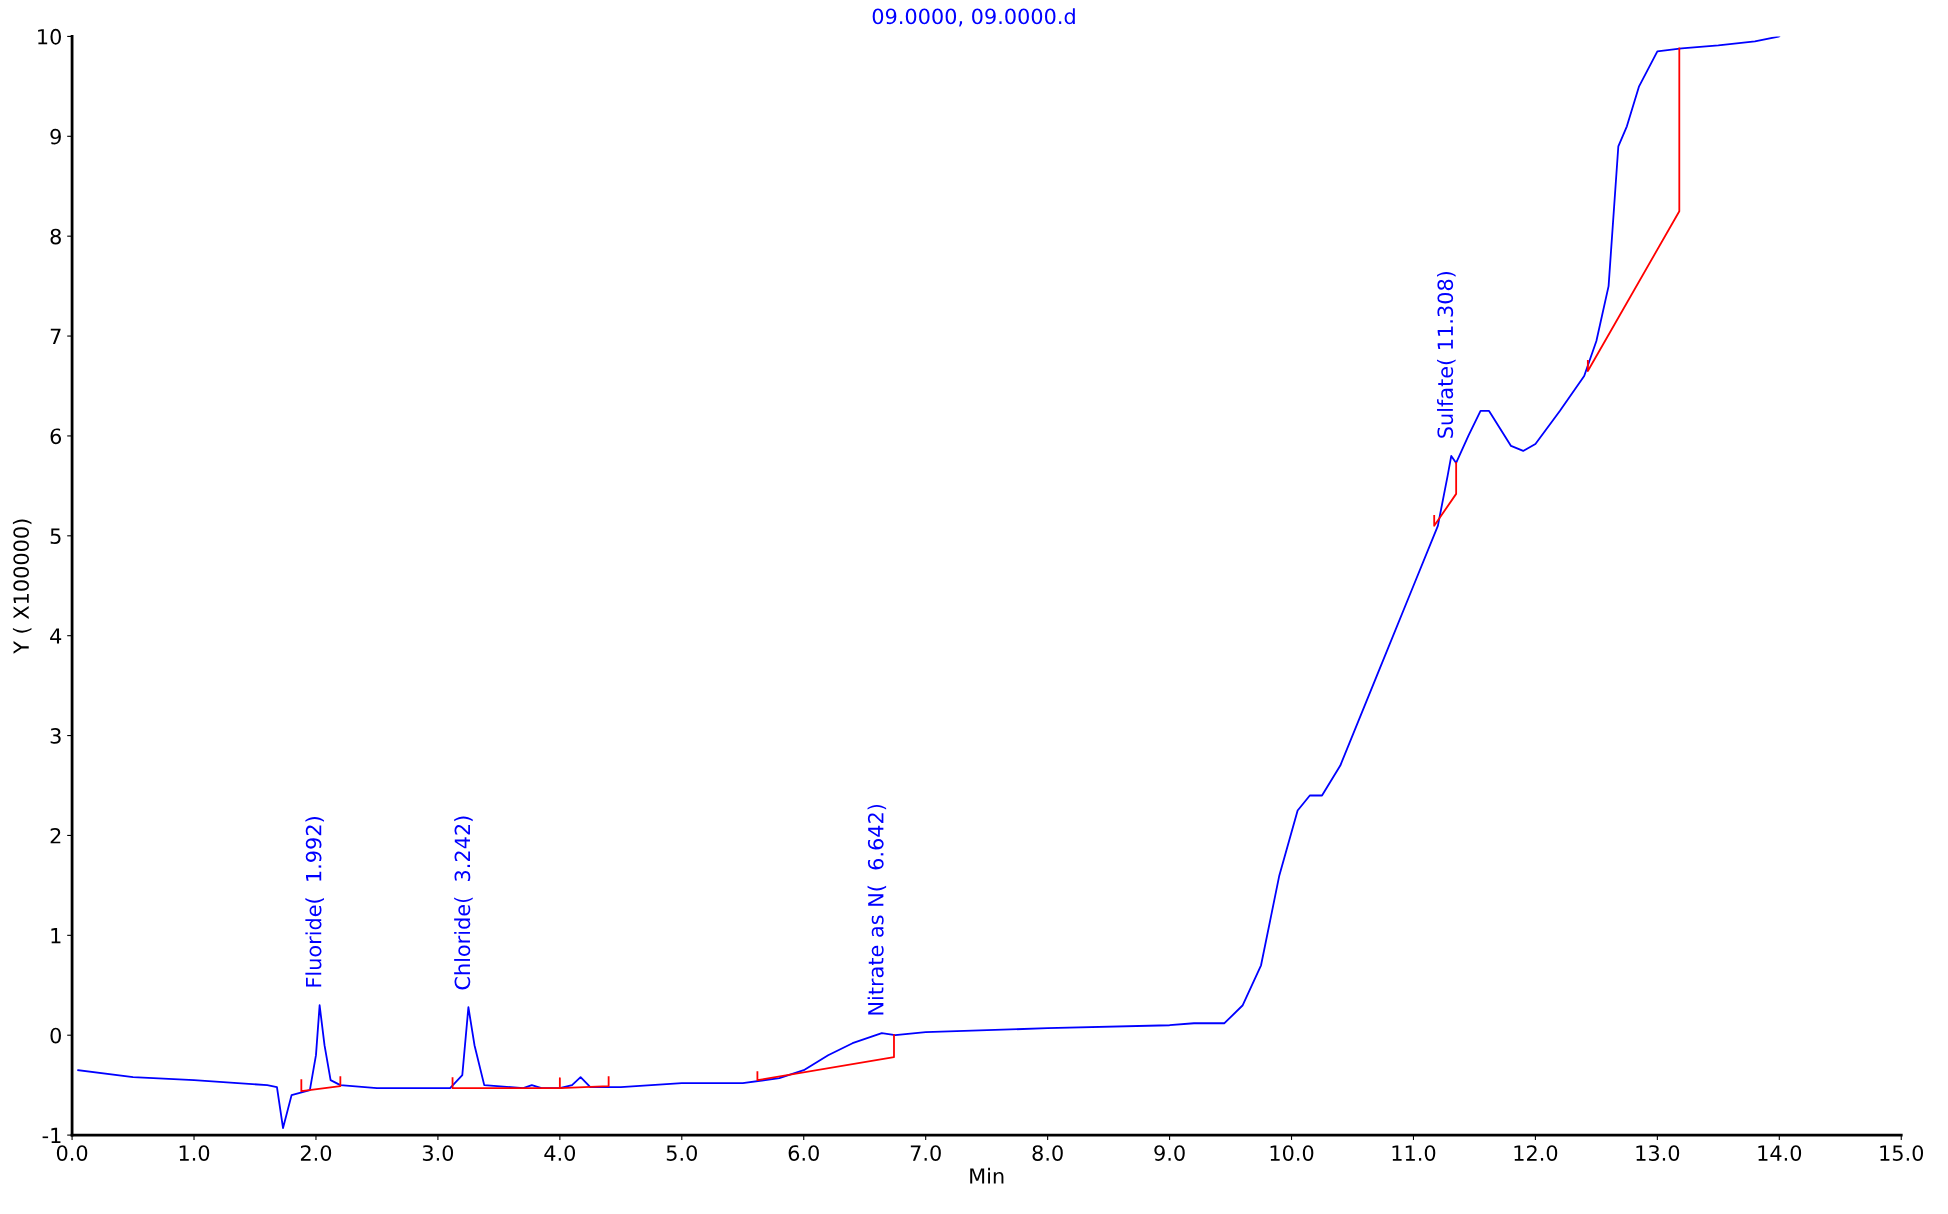 This screenshot has width=1948, height=1214. Describe the element at coordinates (681, 1153) in the screenshot. I see `x-tick-label: 5.0` at that location.